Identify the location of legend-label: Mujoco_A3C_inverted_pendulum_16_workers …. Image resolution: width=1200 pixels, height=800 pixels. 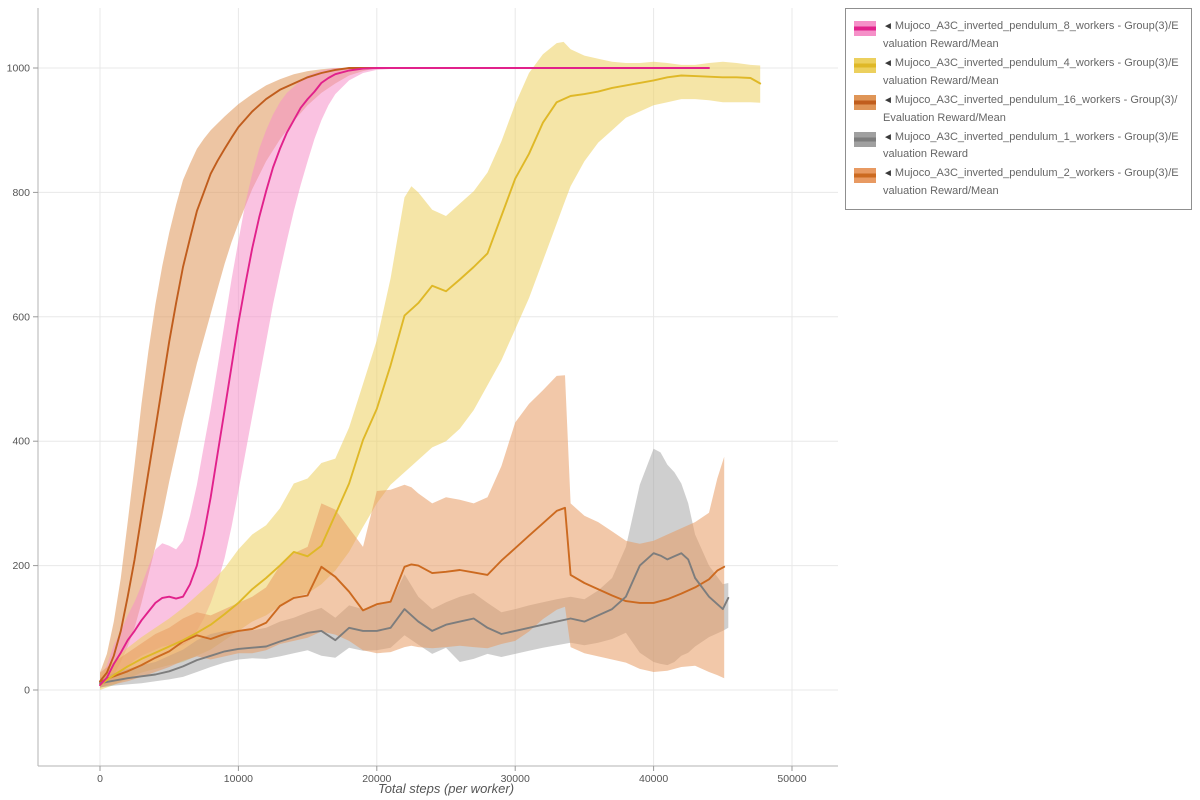
(1030, 108).